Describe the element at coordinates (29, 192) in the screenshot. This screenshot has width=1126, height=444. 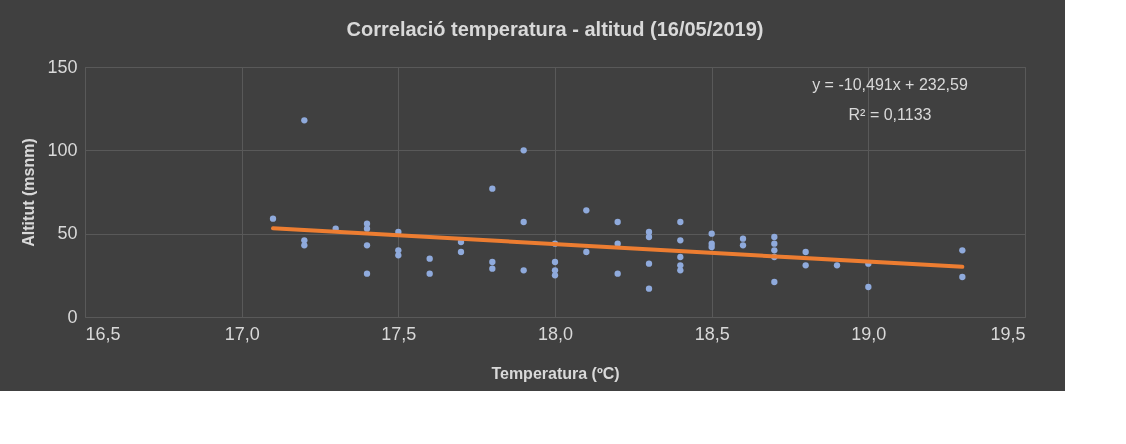
I see `y-axis-title: Altitut (msnm)` at that location.